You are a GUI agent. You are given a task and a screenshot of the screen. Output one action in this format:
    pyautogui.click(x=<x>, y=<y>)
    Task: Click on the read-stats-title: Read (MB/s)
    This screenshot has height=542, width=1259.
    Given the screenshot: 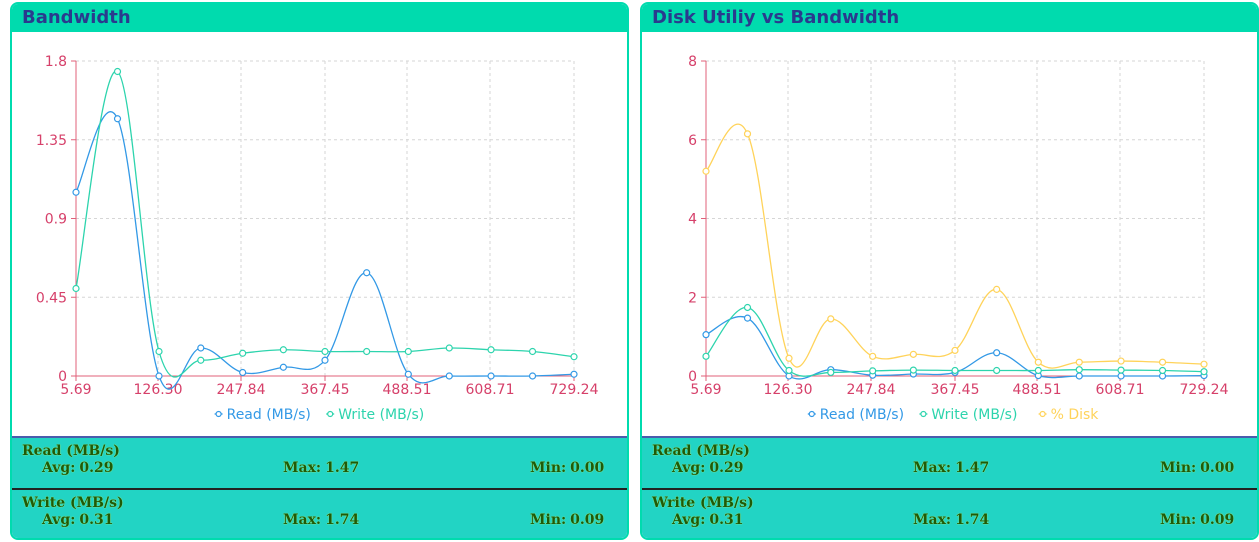 What is the action you would take?
    pyautogui.click(x=701, y=451)
    